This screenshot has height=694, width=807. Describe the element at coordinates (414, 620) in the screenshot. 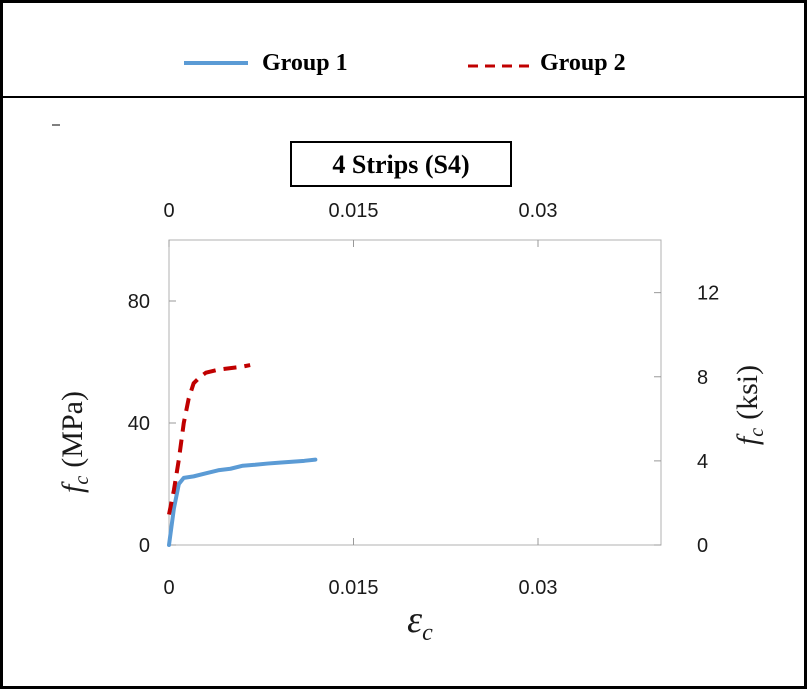

I see `x-axis-label-symbol: ε` at that location.